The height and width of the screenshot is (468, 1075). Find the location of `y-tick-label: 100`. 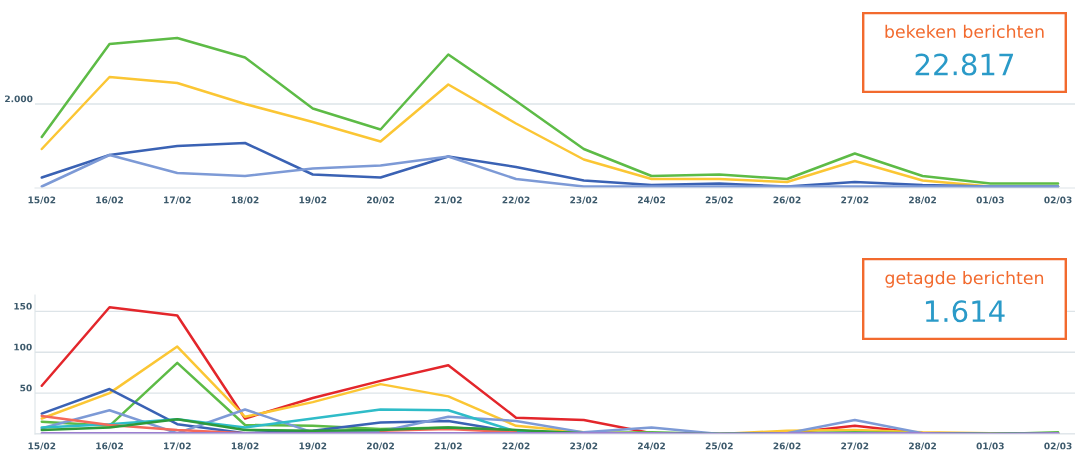

y-tick-label: 100 is located at coordinates (23, 347).